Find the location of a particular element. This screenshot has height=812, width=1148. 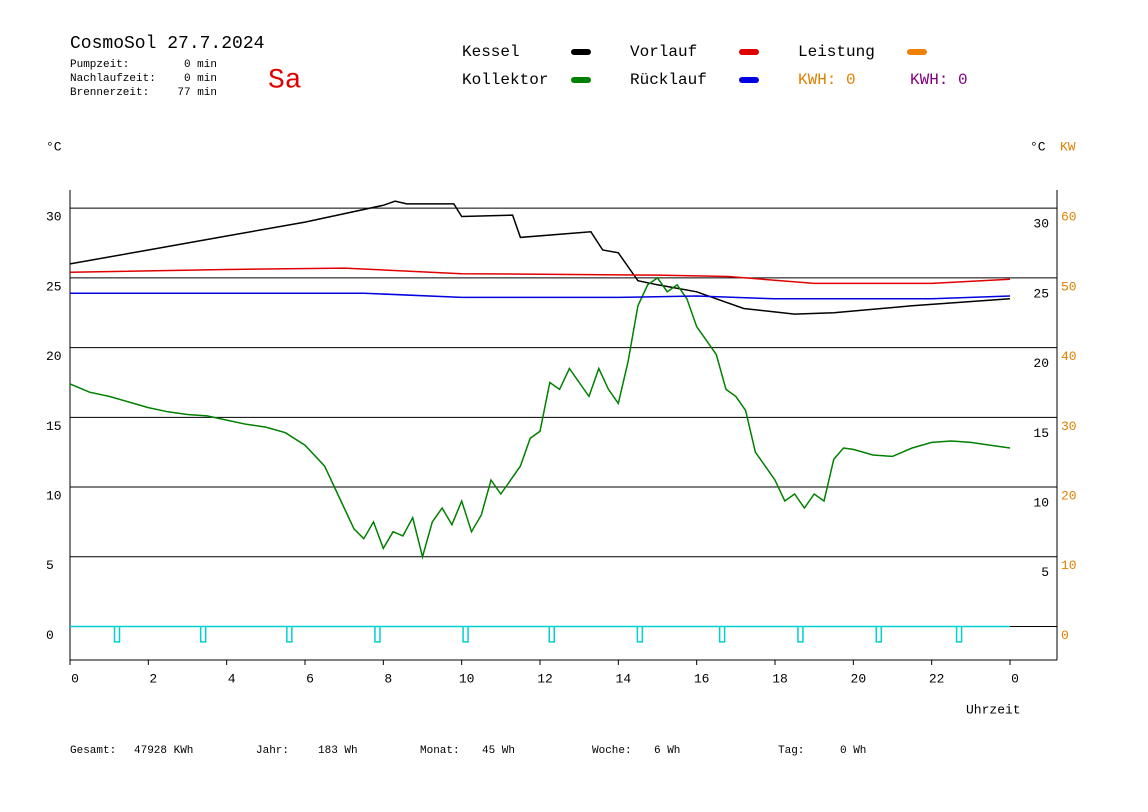

x-tick-label: 6 is located at coordinates (310, 678).